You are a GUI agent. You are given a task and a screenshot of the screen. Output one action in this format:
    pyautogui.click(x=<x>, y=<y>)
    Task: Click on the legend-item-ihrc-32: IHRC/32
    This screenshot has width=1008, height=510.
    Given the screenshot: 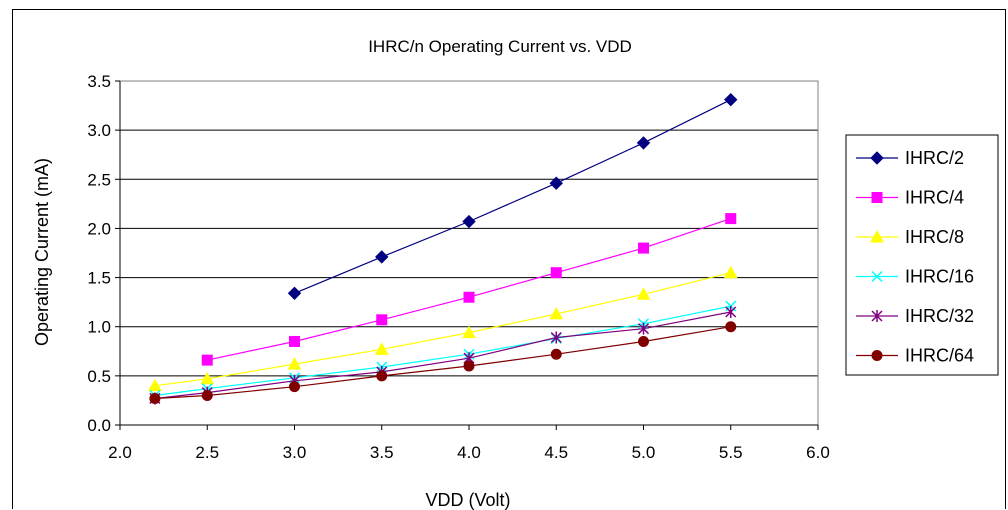 What is the action you would take?
    pyautogui.click(x=915, y=316)
    